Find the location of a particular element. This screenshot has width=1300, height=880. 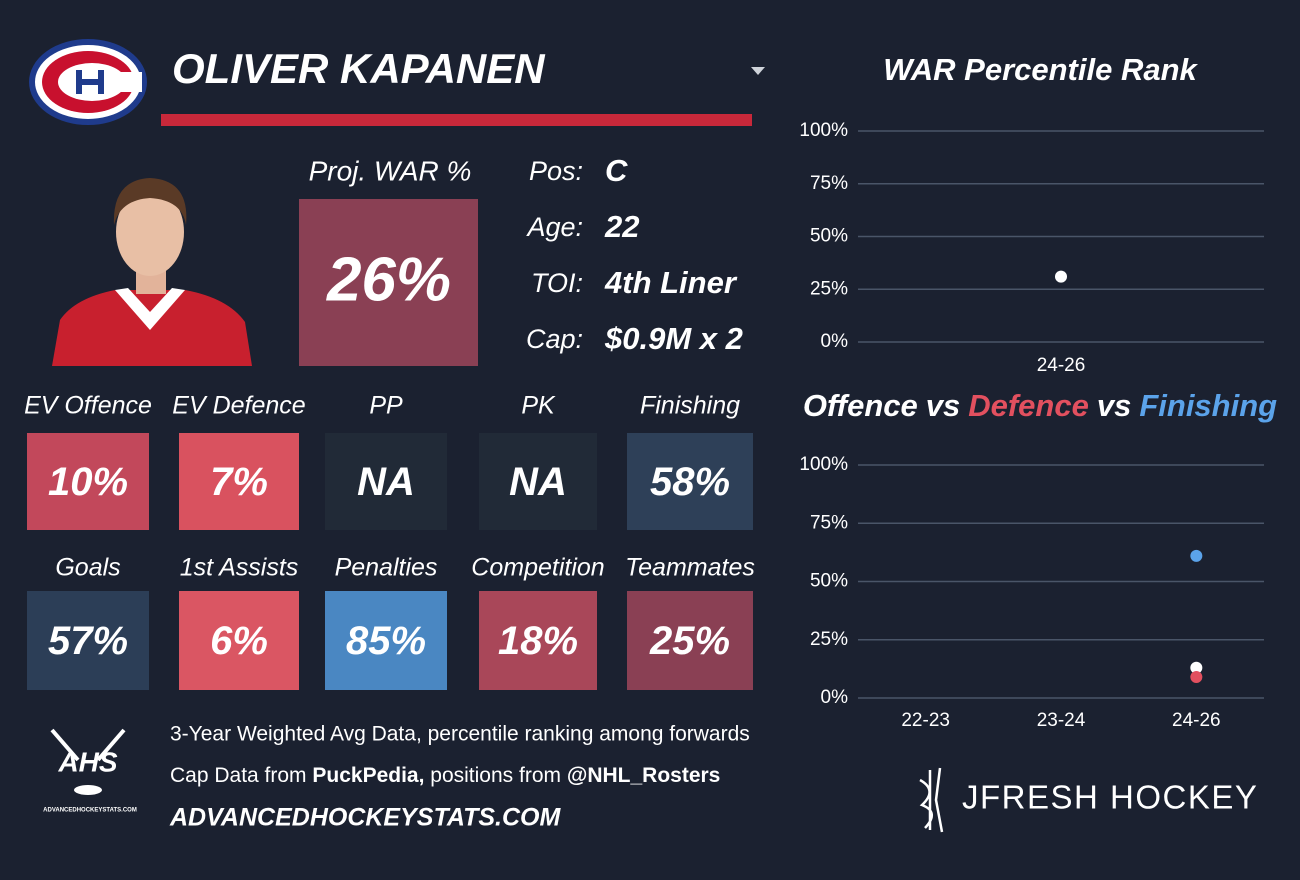

info-label: TOI: is located at coordinates (557, 283).